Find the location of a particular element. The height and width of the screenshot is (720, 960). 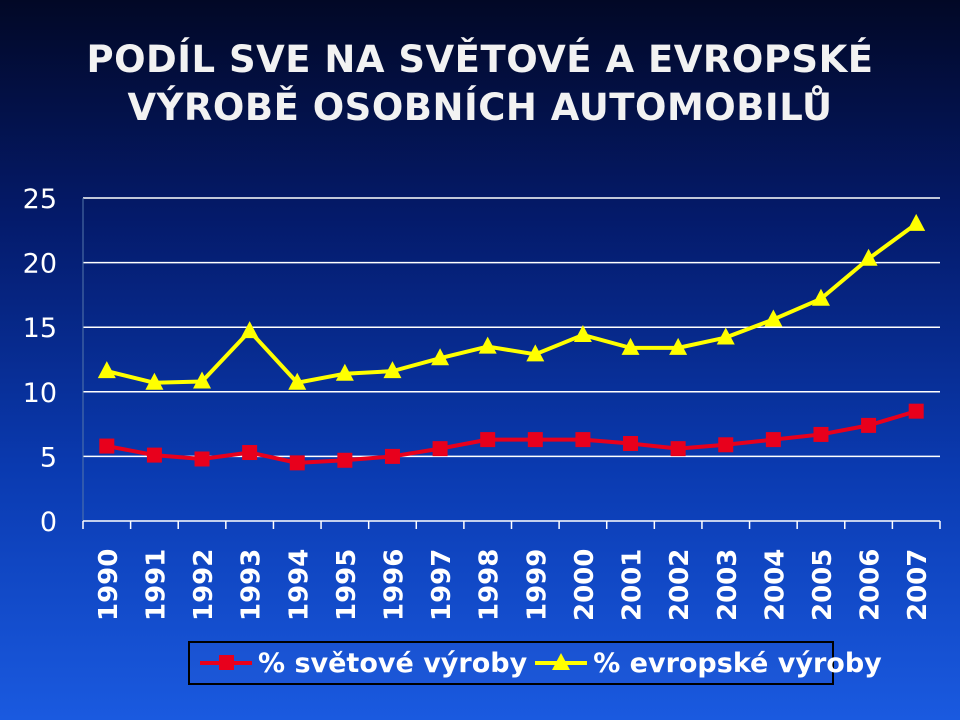

chart-title-line-2: VÝROBĚ OSOBNÍCH AUTOMOBILŮ is located at coordinates (480, 107).